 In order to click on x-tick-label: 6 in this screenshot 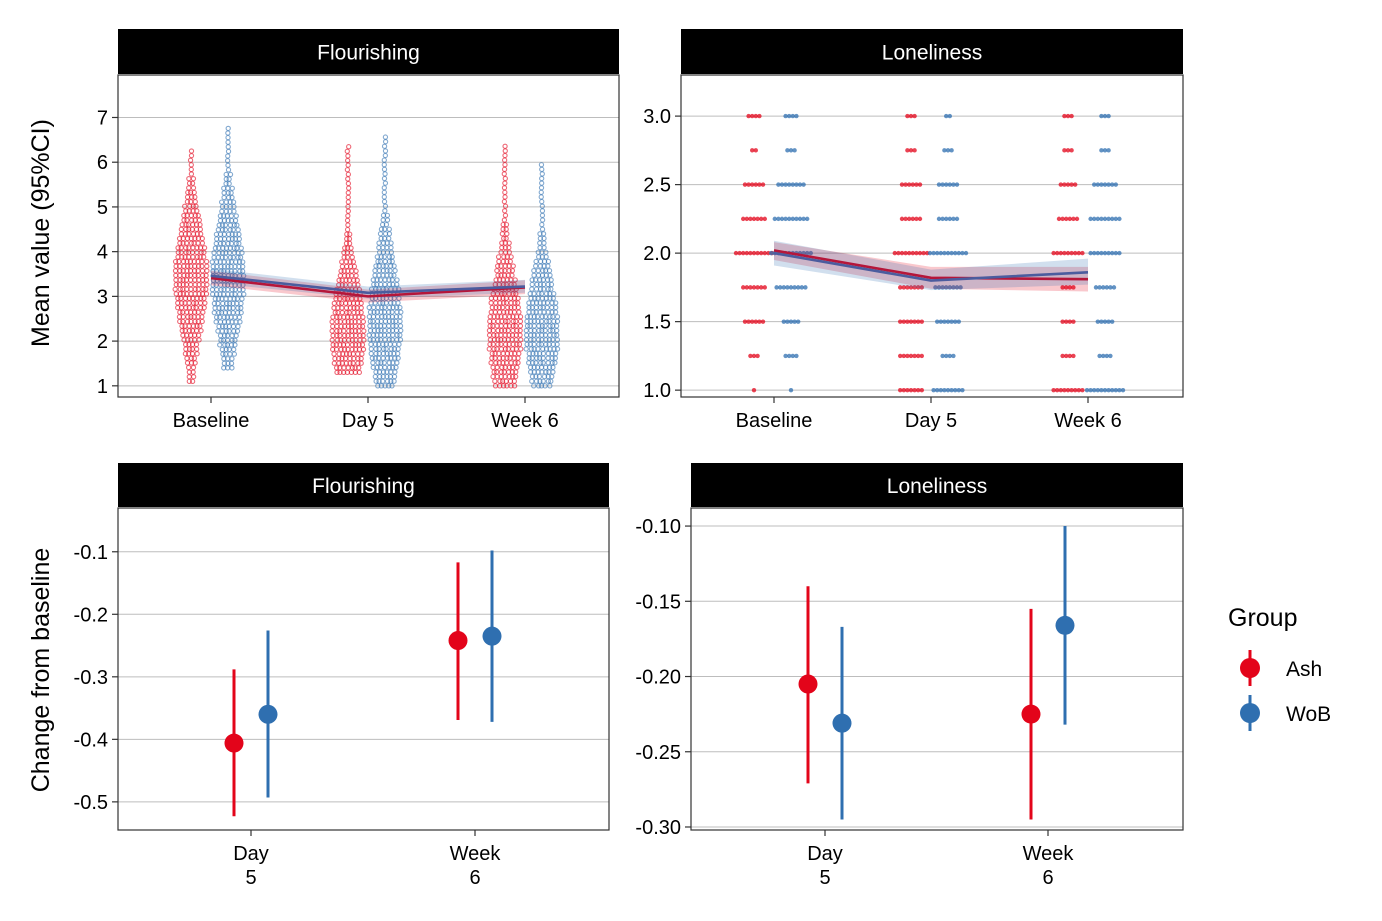, I will do `click(474, 878)`.